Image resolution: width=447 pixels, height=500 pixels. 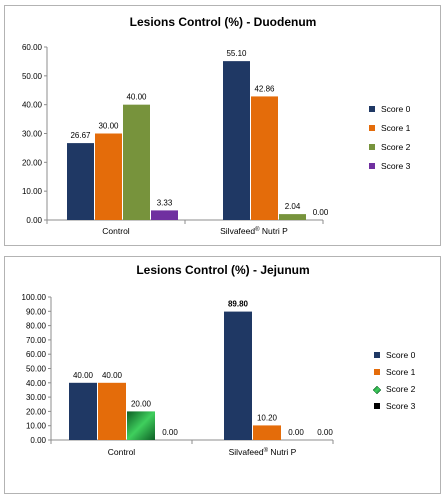 I want to click on jejunum-y-tick-label: 60.00, so click(x=36, y=354).